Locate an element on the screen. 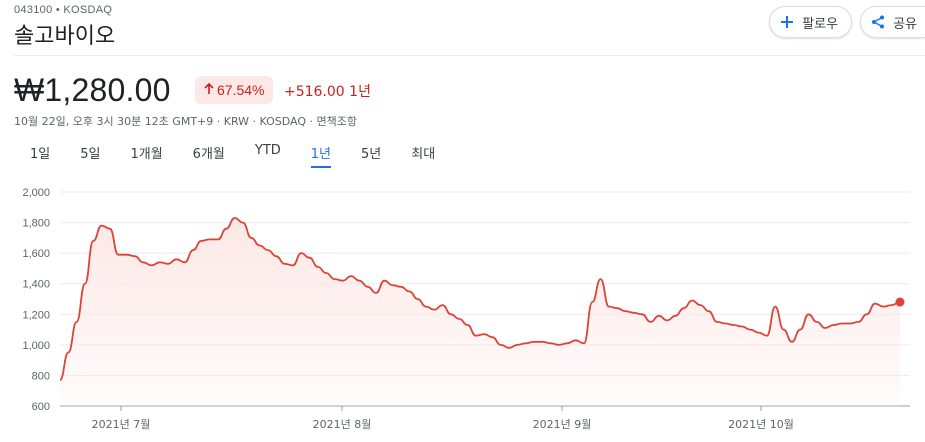 This screenshot has width=925, height=442. tab-range: 5년 is located at coordinates (371, 154).